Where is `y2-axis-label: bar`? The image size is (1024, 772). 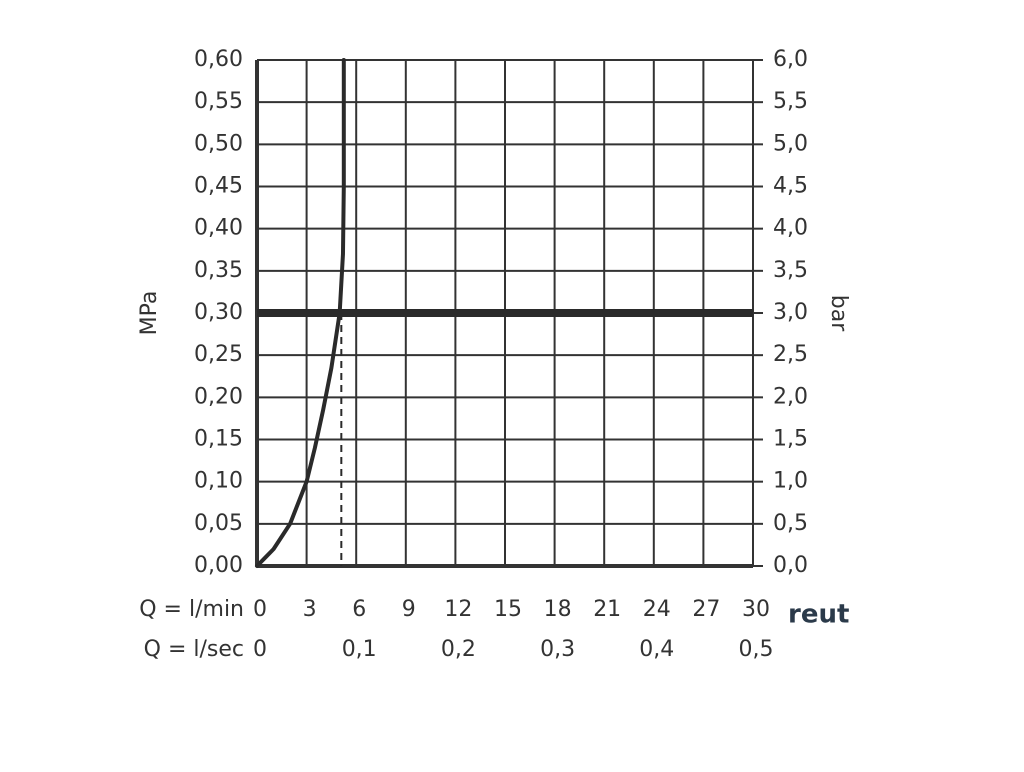 y2-axis-label: bar is located at coordinates (838, 313).